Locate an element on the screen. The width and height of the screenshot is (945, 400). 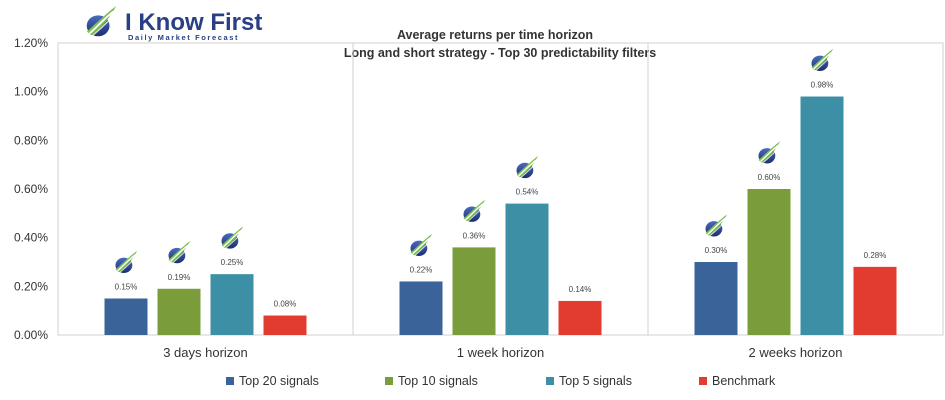
data-label: 0.22% is located at coordinates (421, 269).